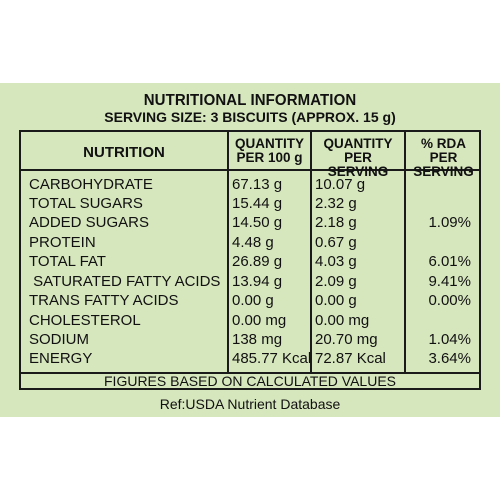 The width and height of the screenshot is (500, 500). Describe the element at coordinates (257, 184) in the screenshot. I see `per100-value: 67.13 g` at that location.